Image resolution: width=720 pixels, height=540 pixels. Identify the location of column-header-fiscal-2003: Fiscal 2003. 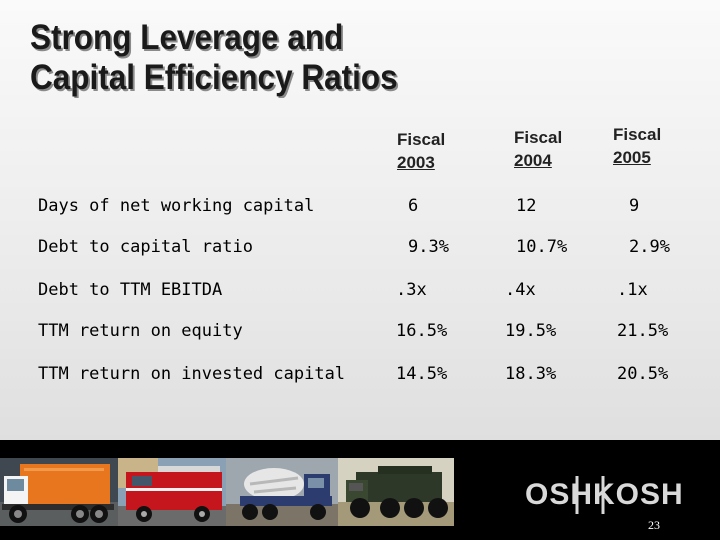
(452, 151).